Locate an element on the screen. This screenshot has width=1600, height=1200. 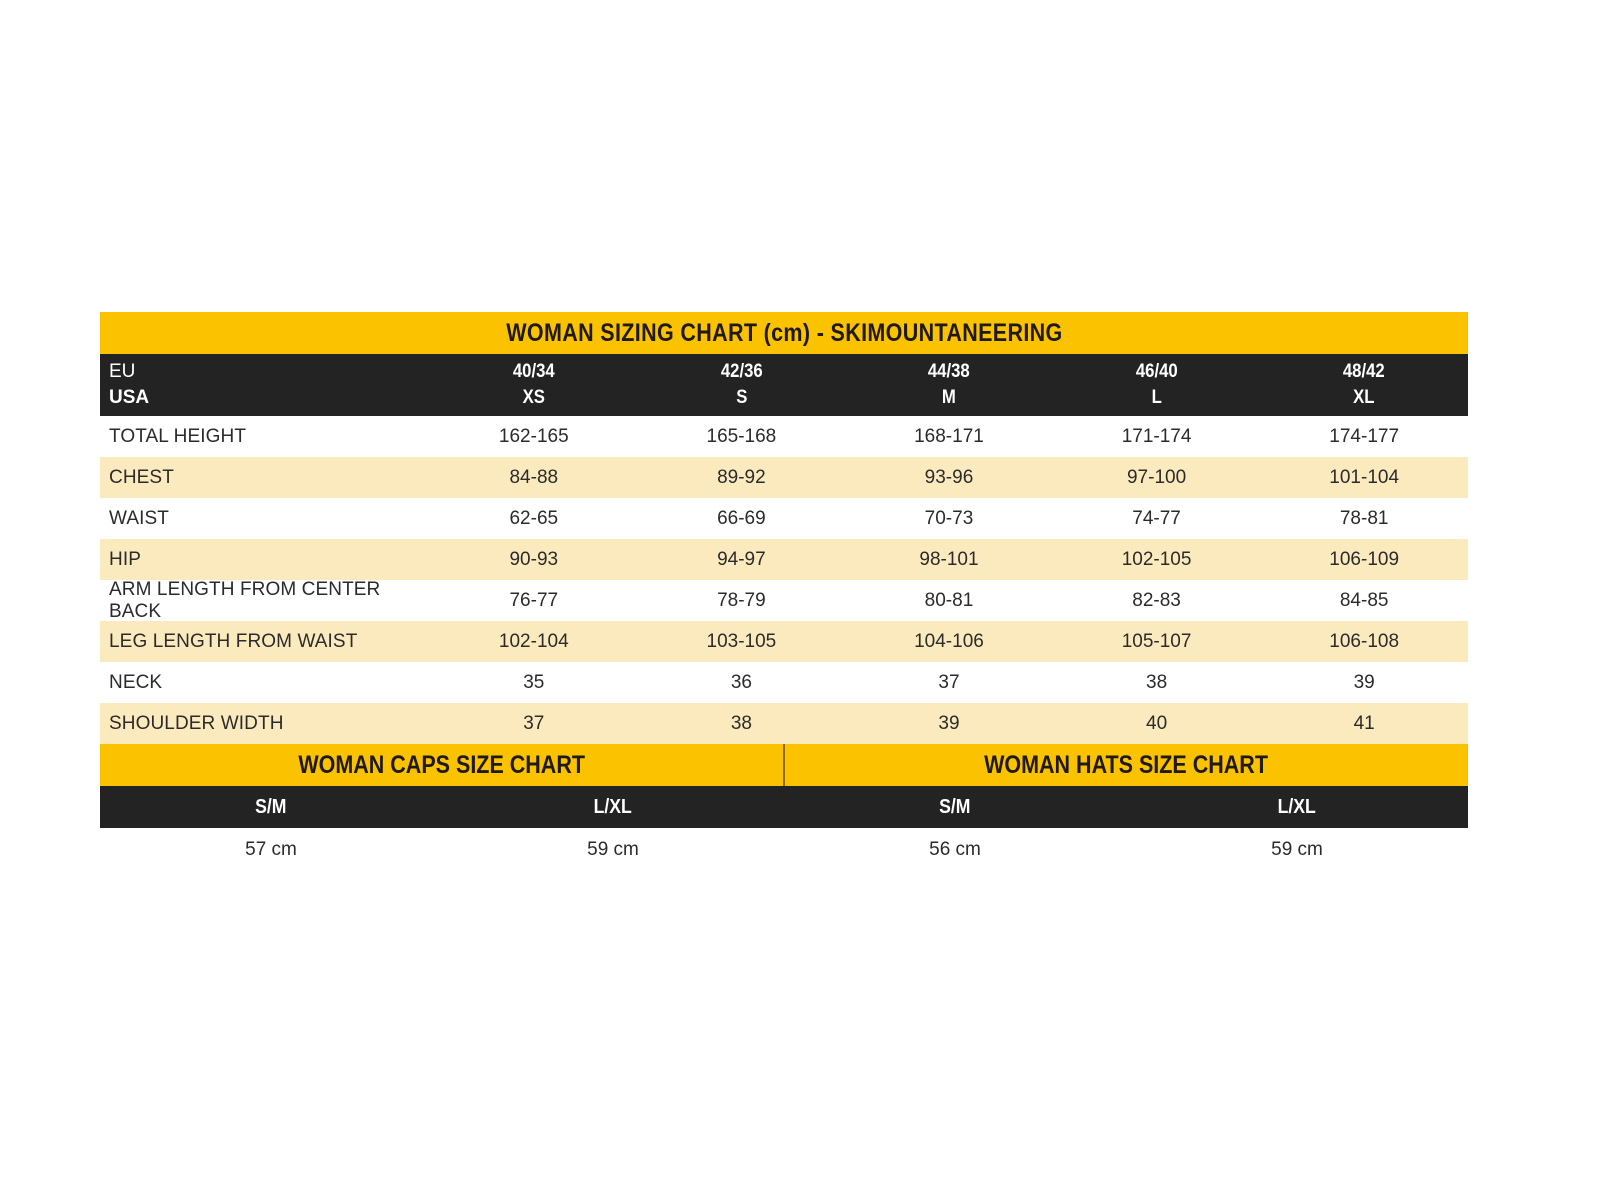
table-row: HIP 90-93 94-97 98-101 102-105 106-109 is located at coordinates (784, 559).